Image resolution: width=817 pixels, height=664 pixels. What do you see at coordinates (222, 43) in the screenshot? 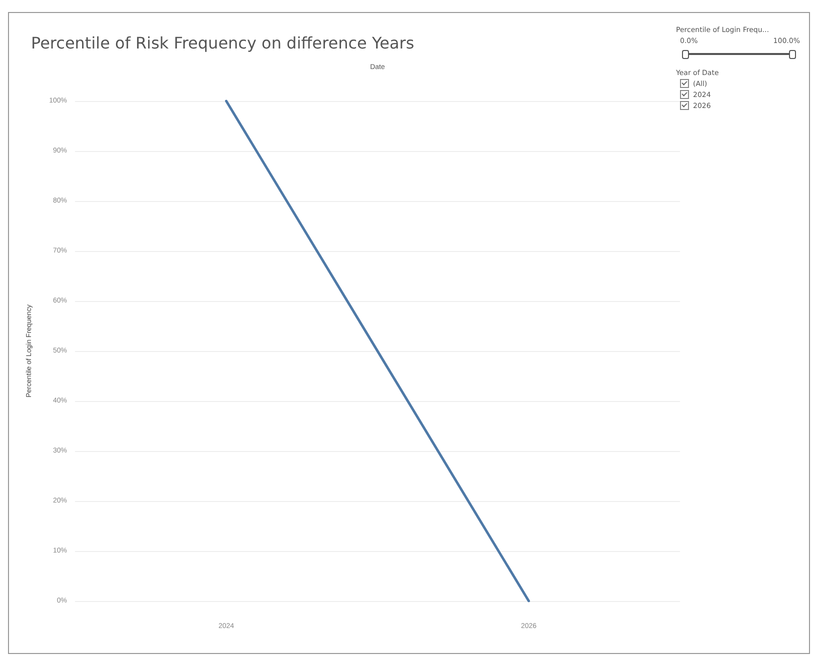
I see `chart-title: Percentile of Risk Frequency on difference Years` at bounding box center [222, 43].